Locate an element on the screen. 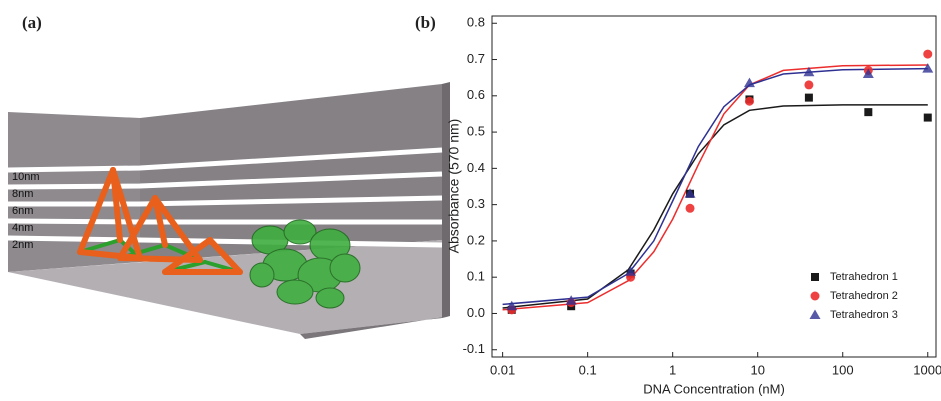  x-tick-label: 10 is located at coordinates (757, 369).